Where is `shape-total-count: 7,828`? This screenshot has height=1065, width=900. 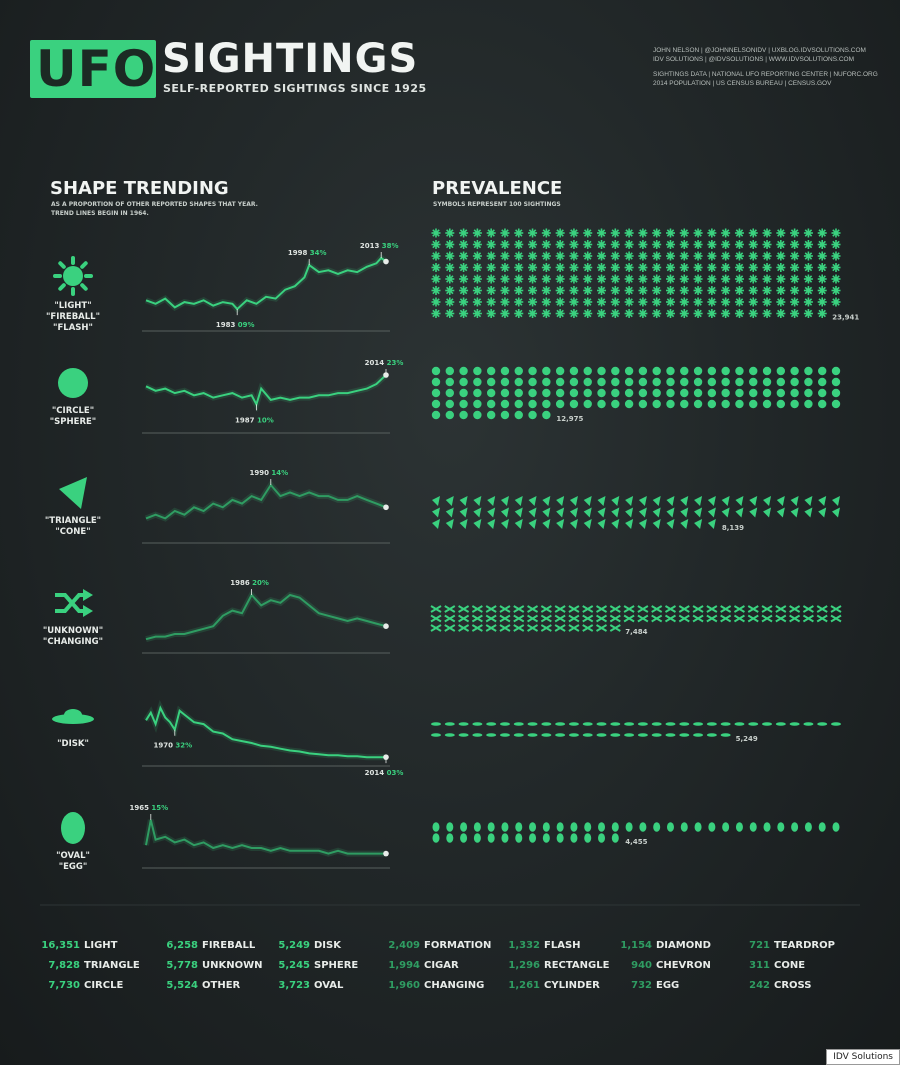
shape-total-count: 7,828 is located at coordinates (64, 965).